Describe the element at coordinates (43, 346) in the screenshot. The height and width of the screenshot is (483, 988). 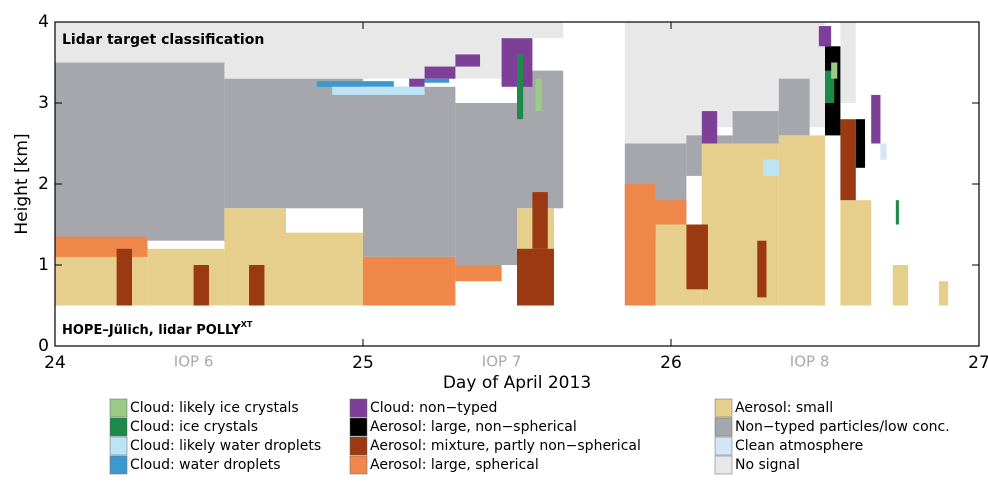
I see `y-tick-label: 0` at that location.